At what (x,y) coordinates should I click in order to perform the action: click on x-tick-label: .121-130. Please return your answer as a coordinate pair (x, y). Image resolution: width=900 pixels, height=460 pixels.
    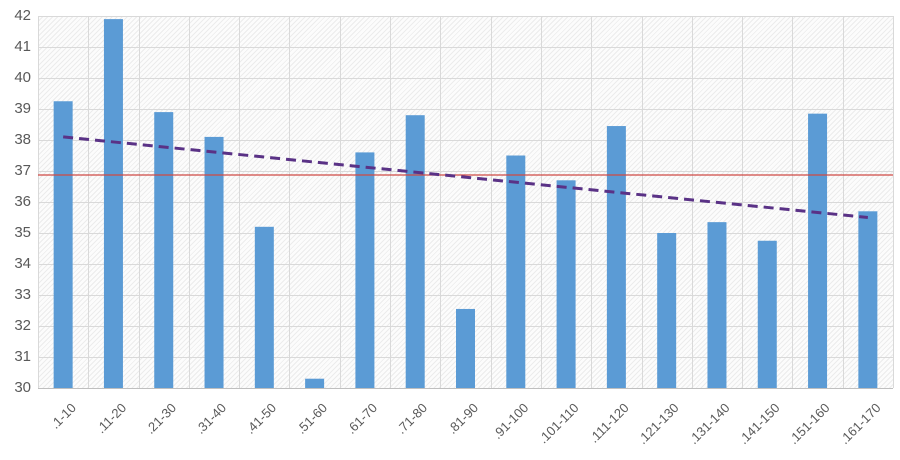
    Looking at the image, I should click on (658, 424).